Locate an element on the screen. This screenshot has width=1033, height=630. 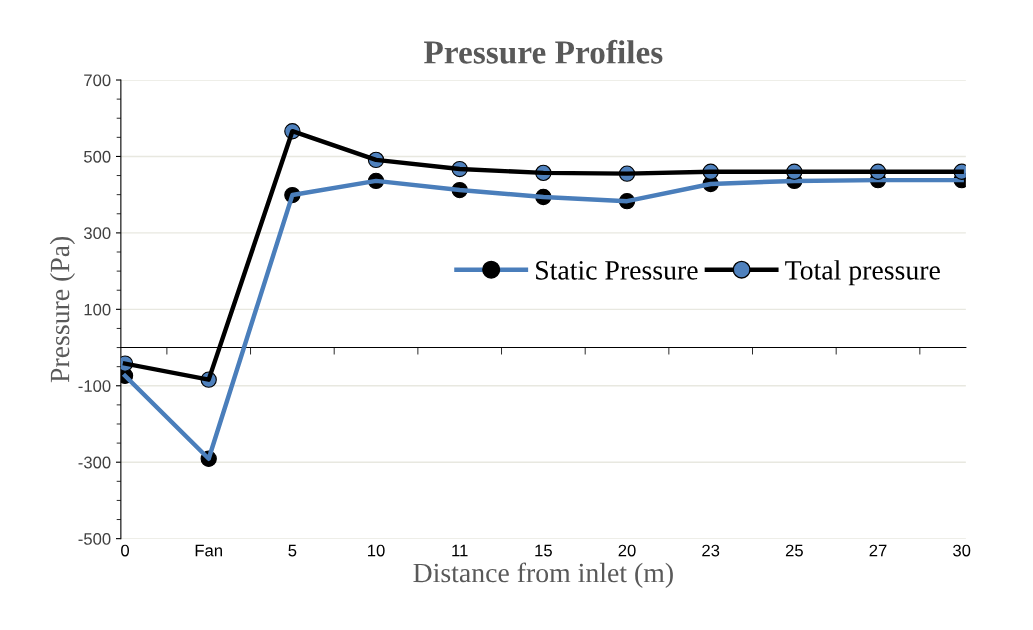
x-tick-label: 11 is located at coordinates (460, 550).